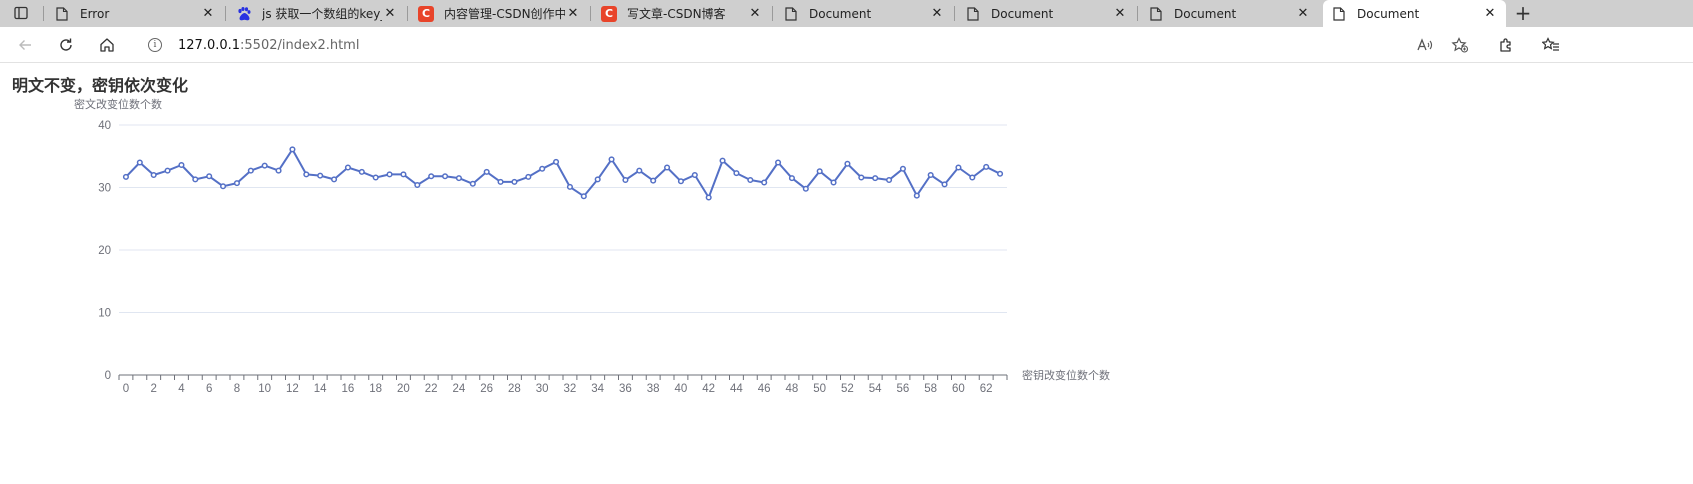 Image resolution: width=1693 pixels, height=484 pixels. I want to click on address-toolbar: i 127.0.0.1:5502/index2.html, so click(846, 45).